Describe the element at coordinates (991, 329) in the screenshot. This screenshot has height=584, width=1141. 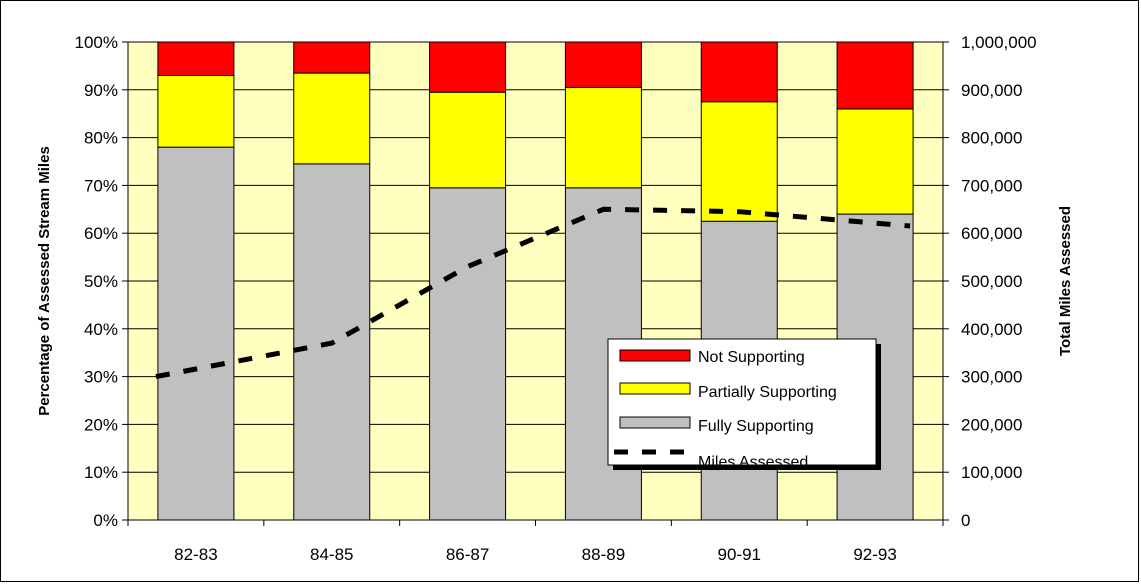
I see `y2-tick-label: 400,000` at that location.